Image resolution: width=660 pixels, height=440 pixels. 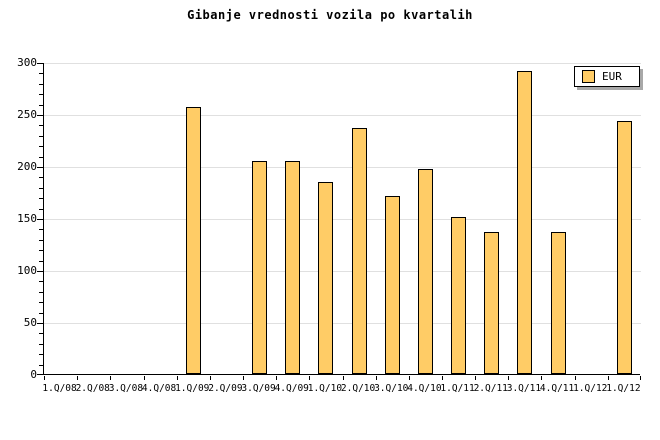 I want to click on x-axis-label: 3.Q/09, so click(x=258, y=388).